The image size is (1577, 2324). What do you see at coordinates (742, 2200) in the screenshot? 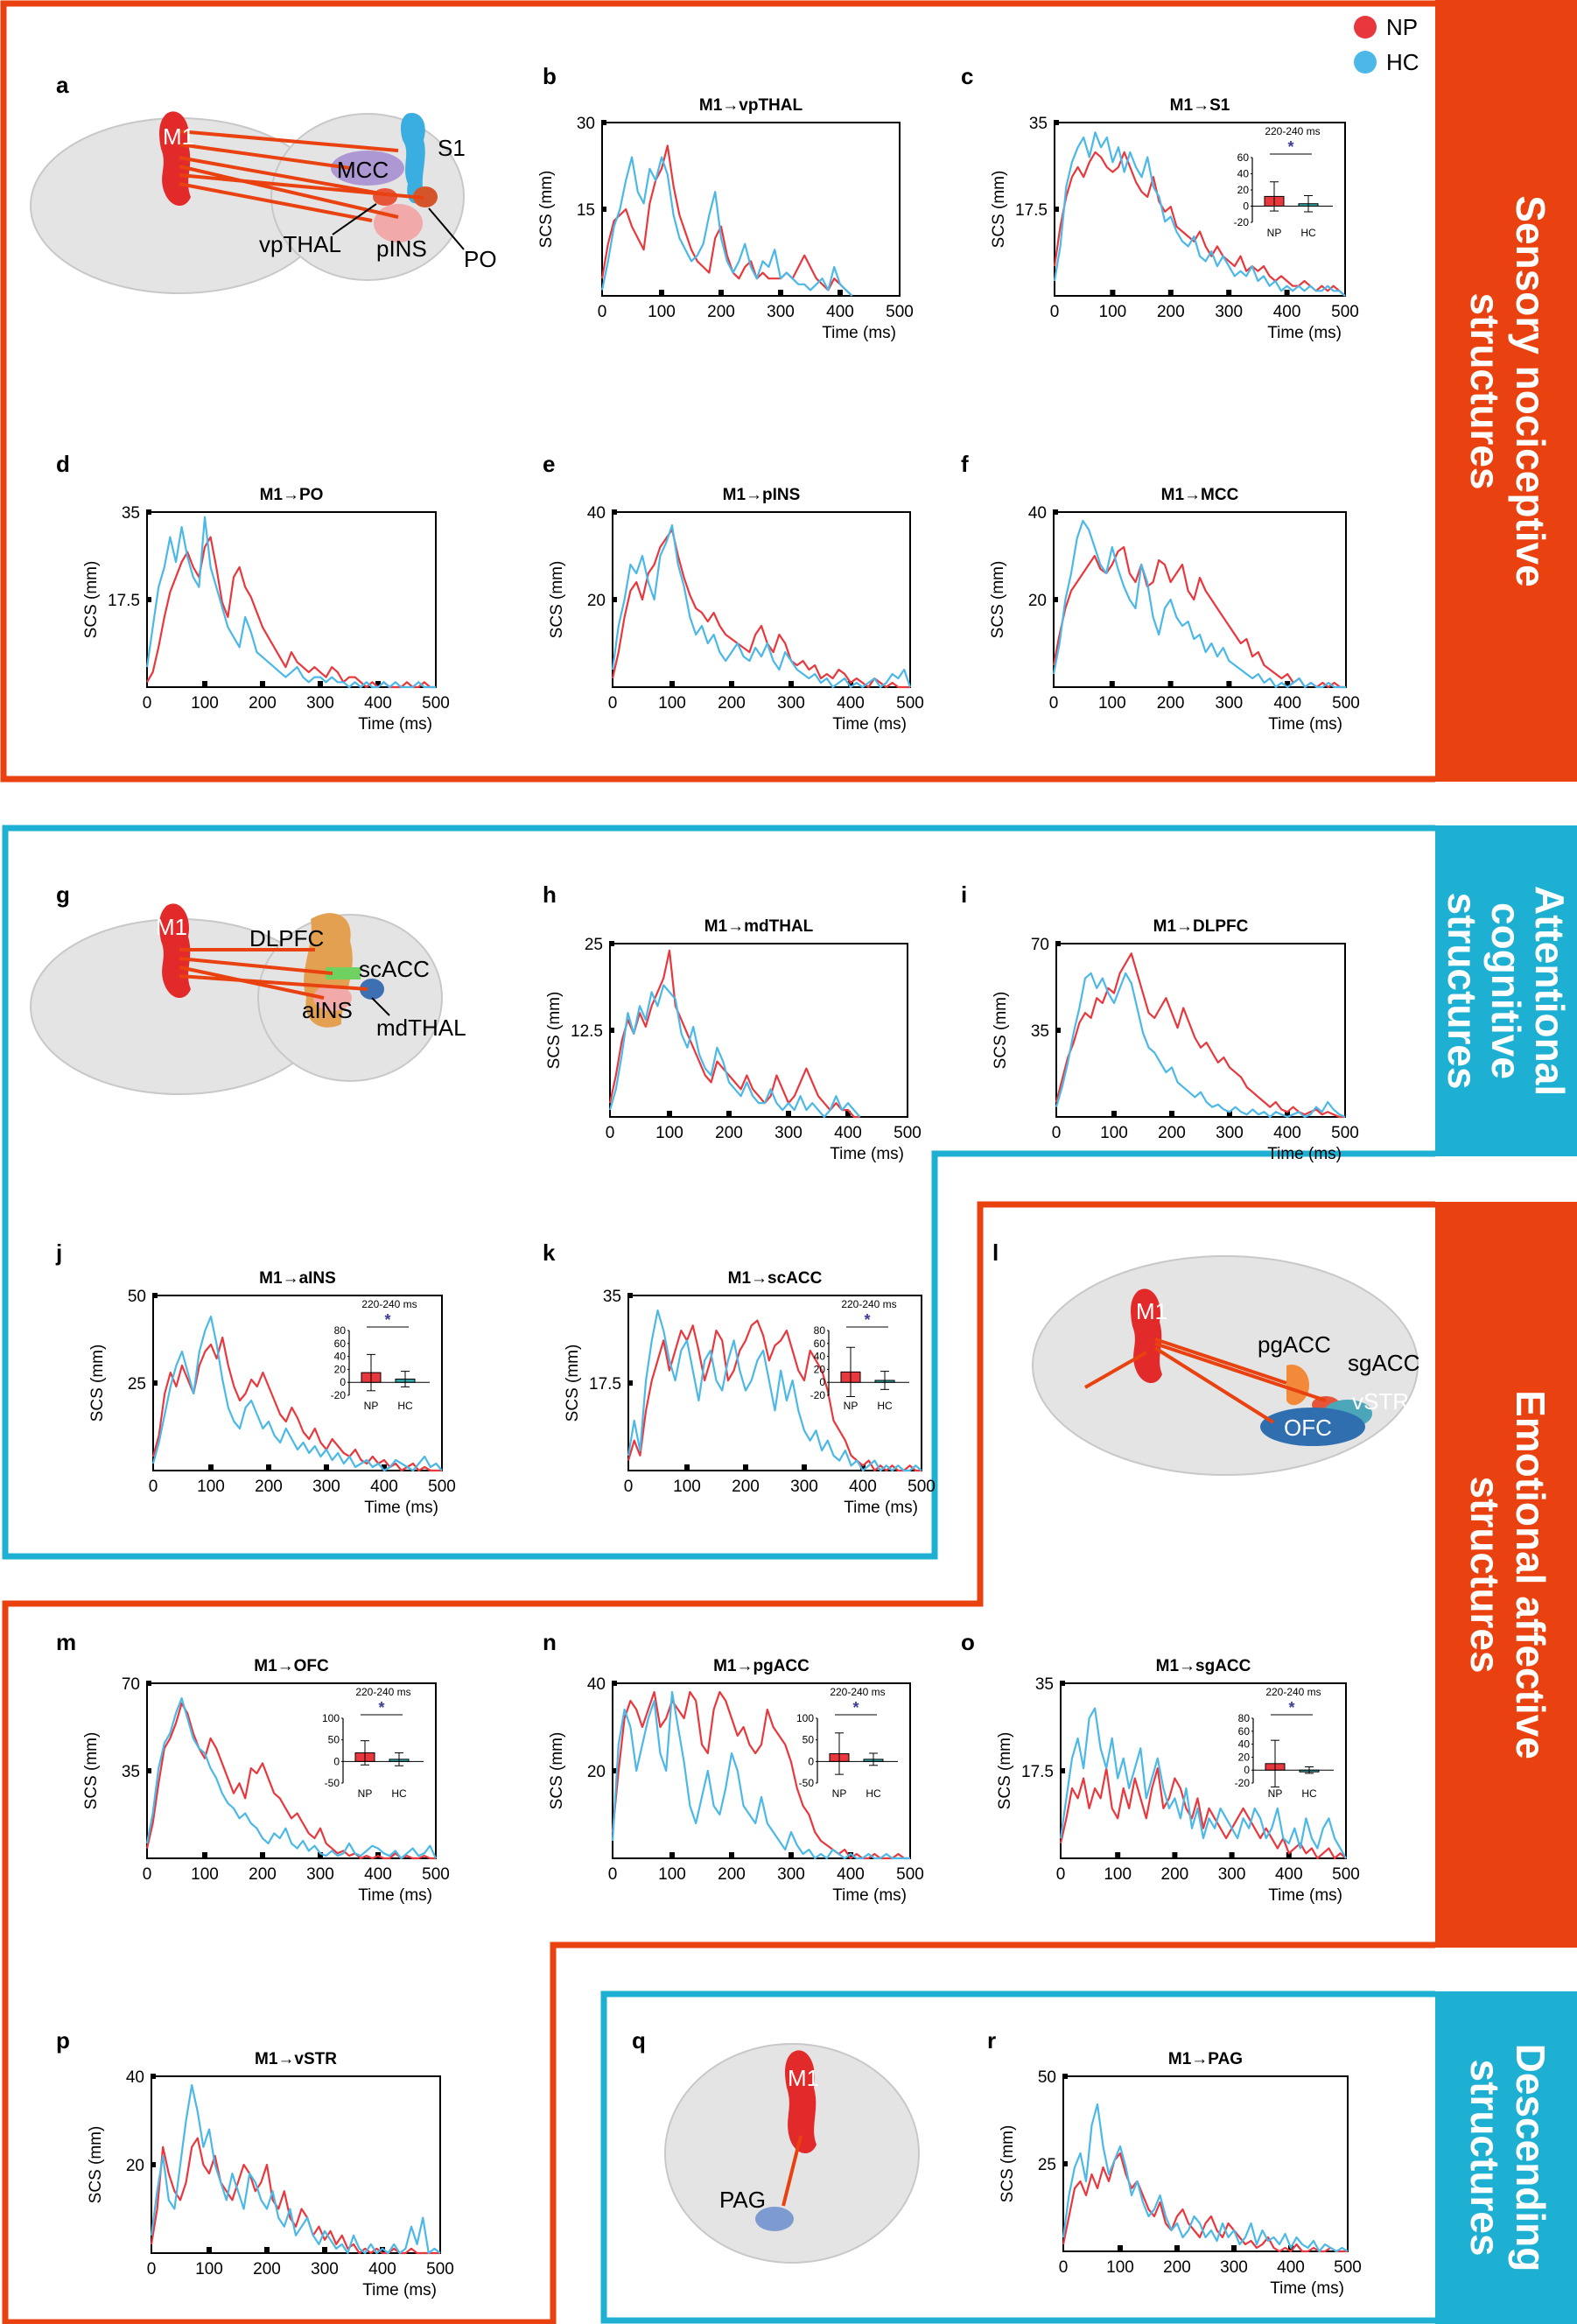
I see `brain-region-label: PAG` at bounding box center [742, 2200].